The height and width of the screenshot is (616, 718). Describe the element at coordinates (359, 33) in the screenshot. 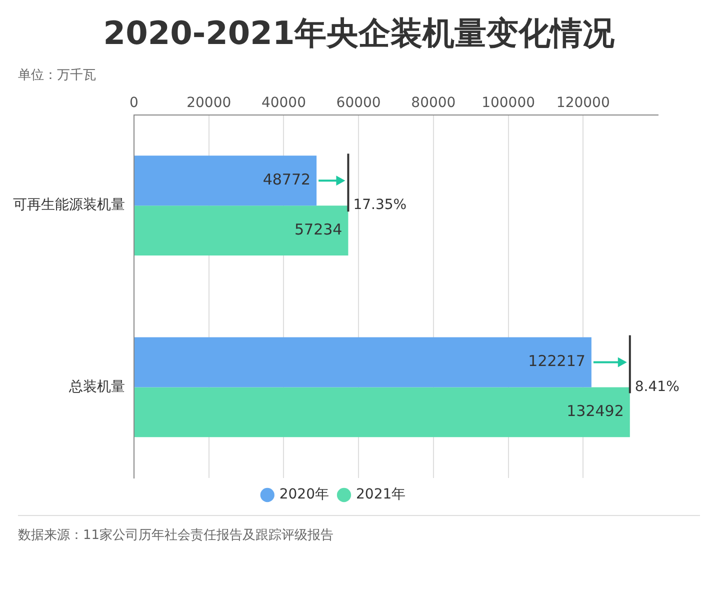

I see `chart-title: 2020-2021年央企装机量变化情况` at that location.